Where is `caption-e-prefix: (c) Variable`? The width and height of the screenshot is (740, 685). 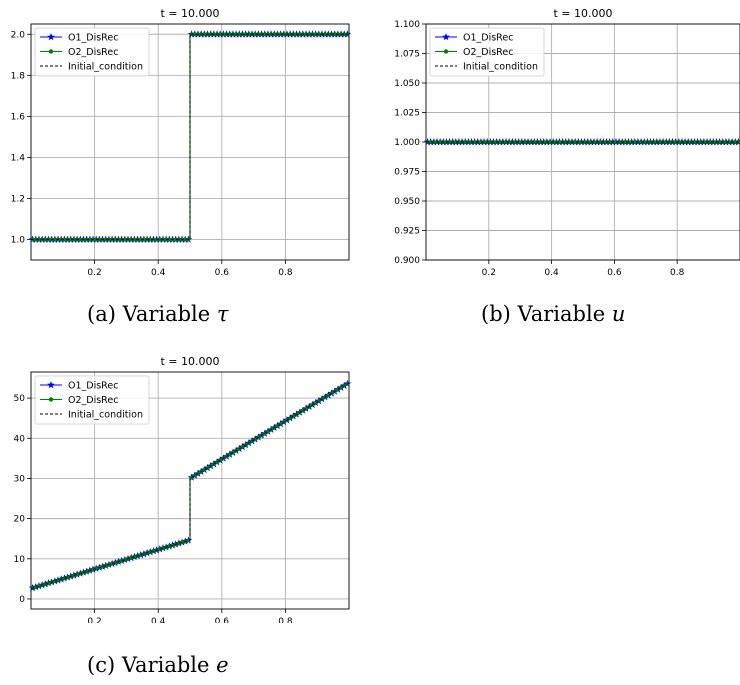
caption-e-prefix: (c) Variable is located at coordinates (152, 665).